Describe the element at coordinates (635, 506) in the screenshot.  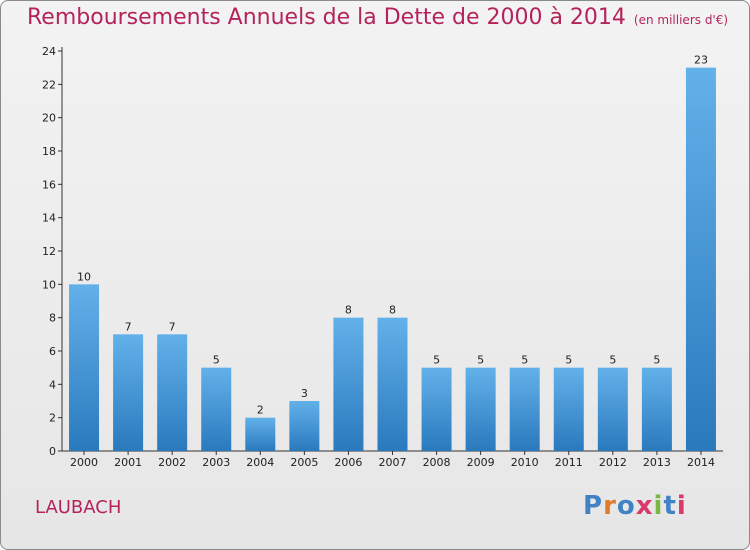
I see `proxiti-logo: Proxiti` at that location.